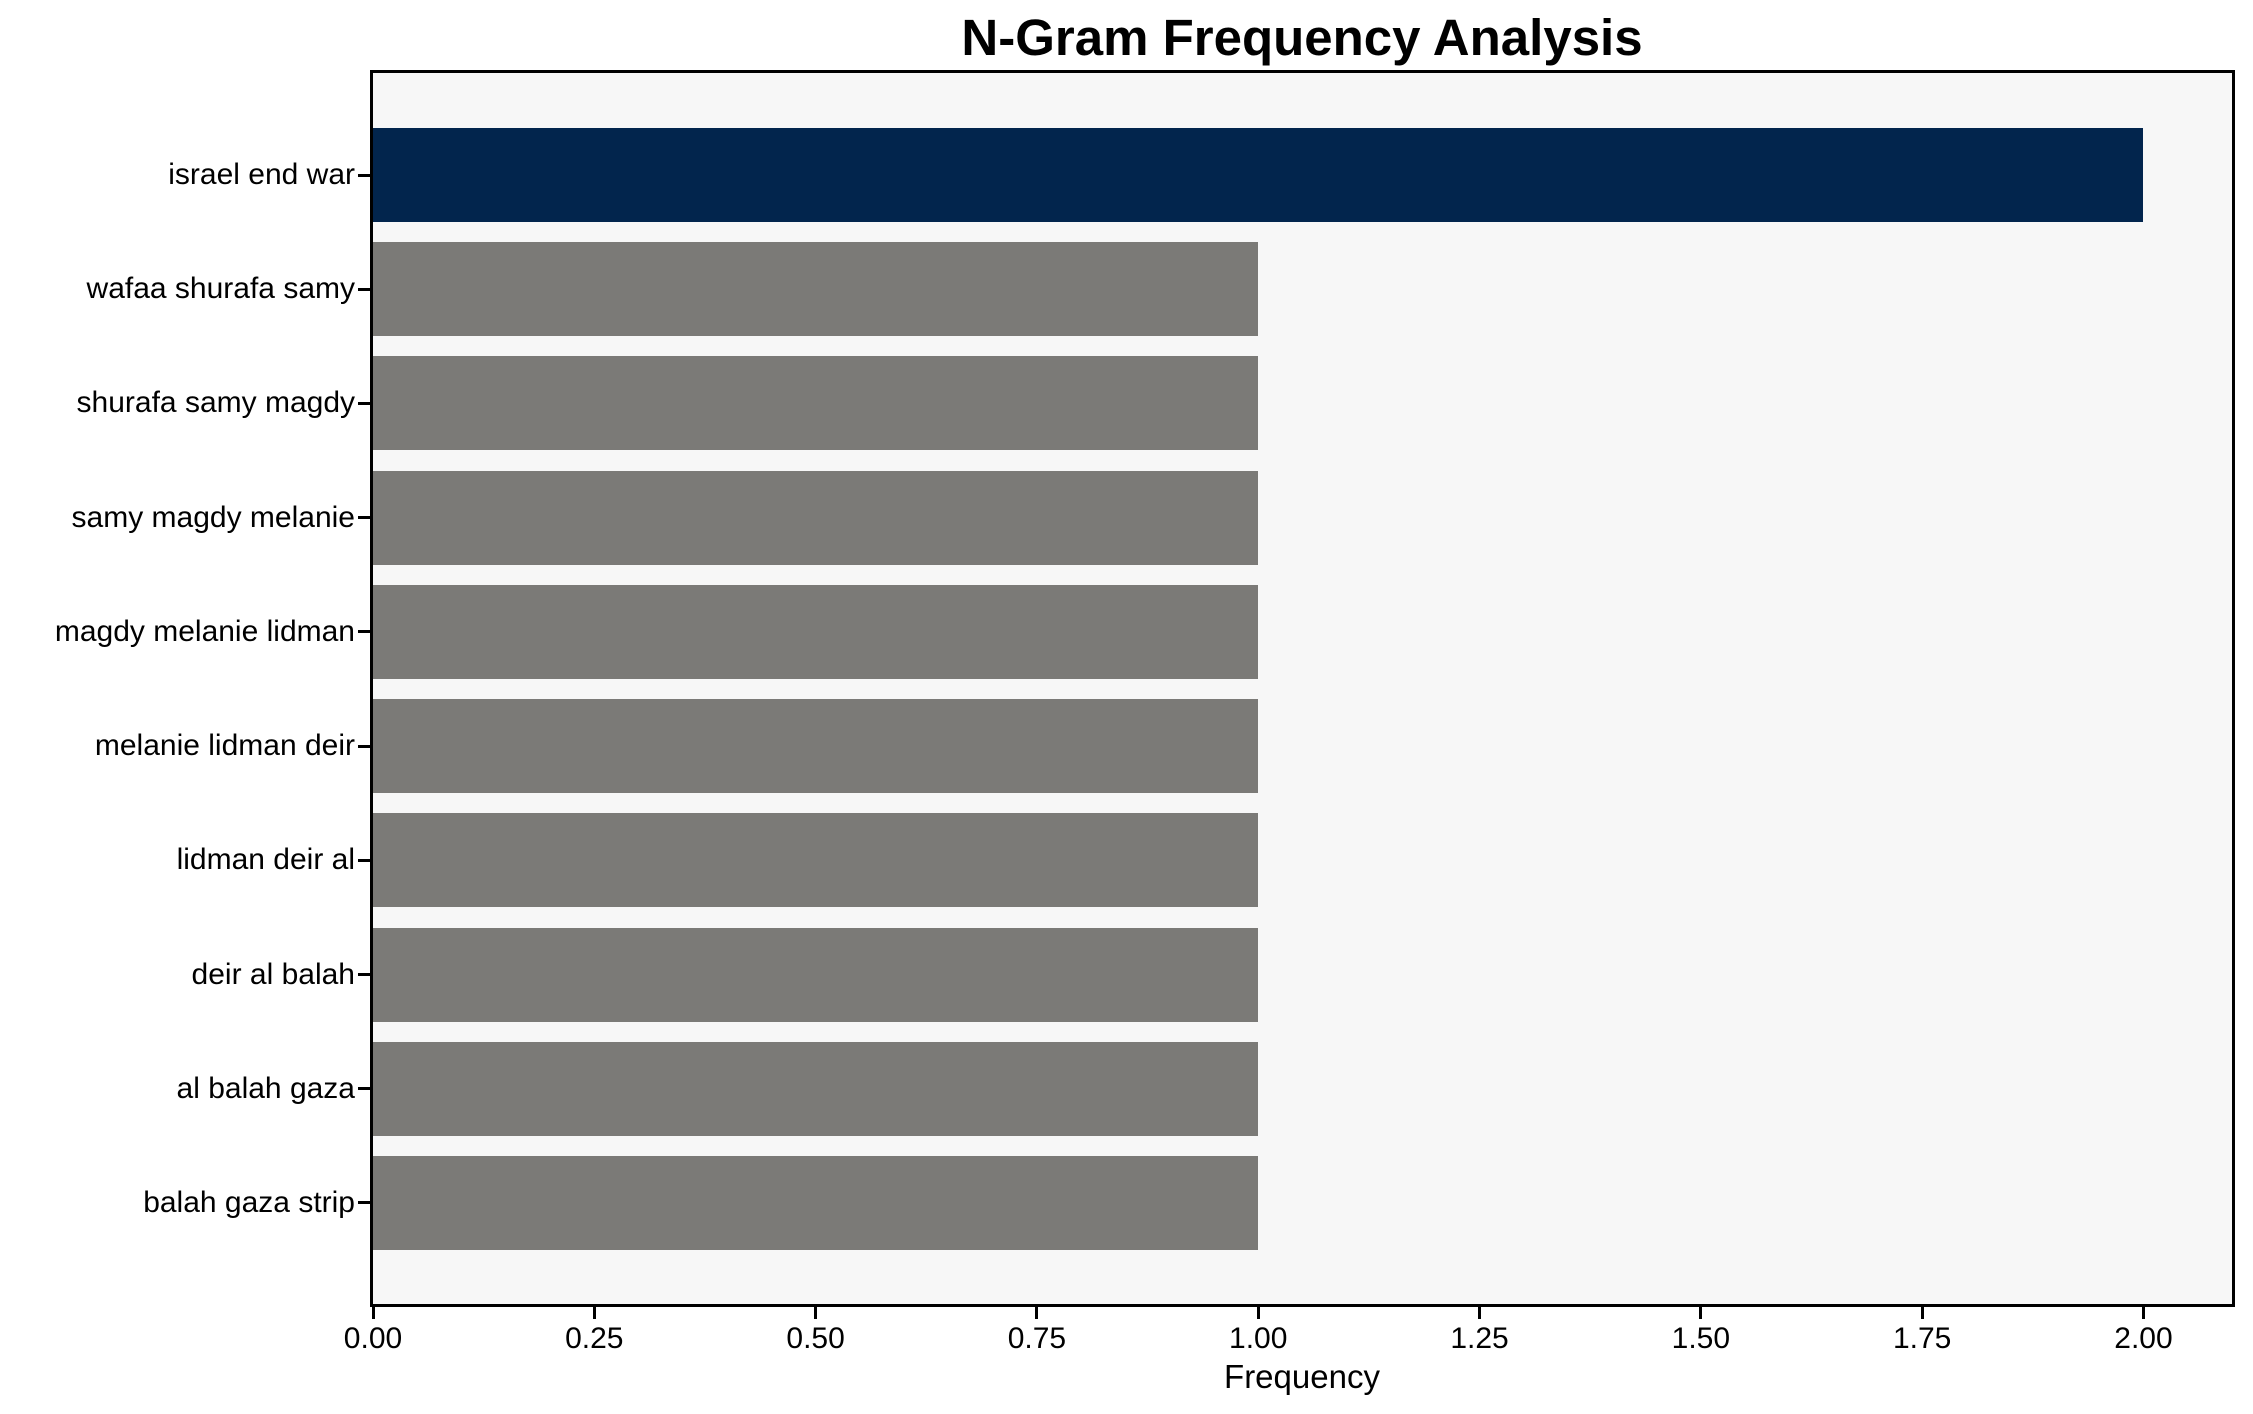 Image resolution: width=2253 pixels, height=1414 pixels. I want to click on y-tick-label: deir al balah, so click(273, 974).